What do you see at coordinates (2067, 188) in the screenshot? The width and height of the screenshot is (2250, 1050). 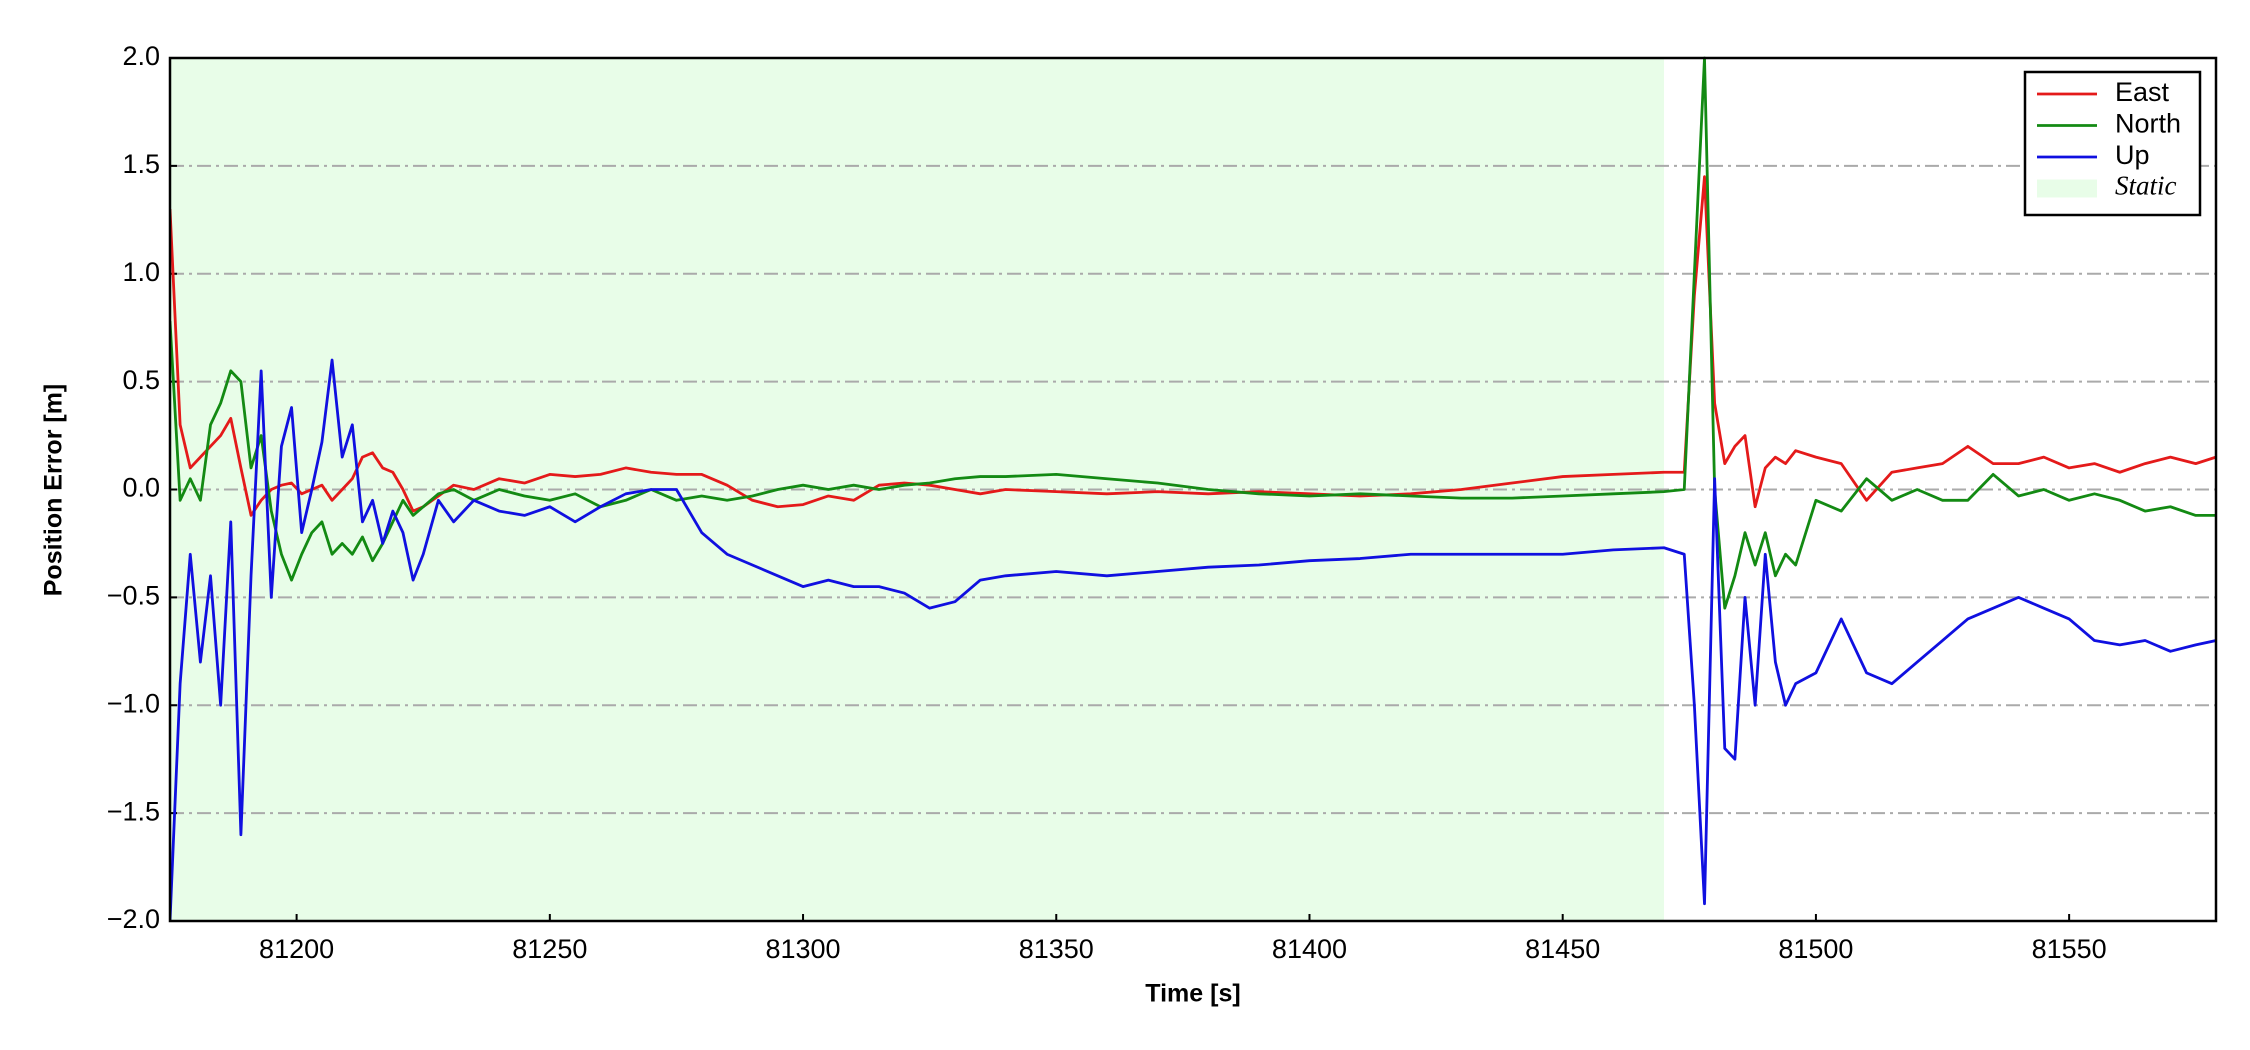 I see `legend-swatch` at bounding box center [2067, 188].